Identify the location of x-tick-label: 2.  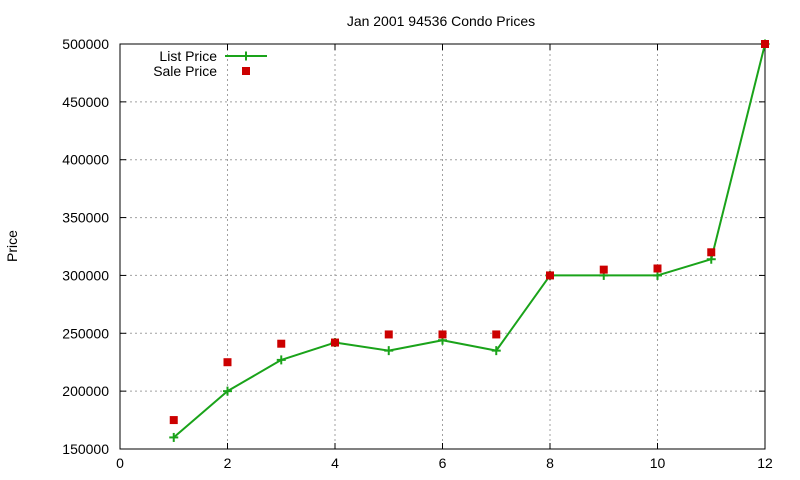
(228, 463).